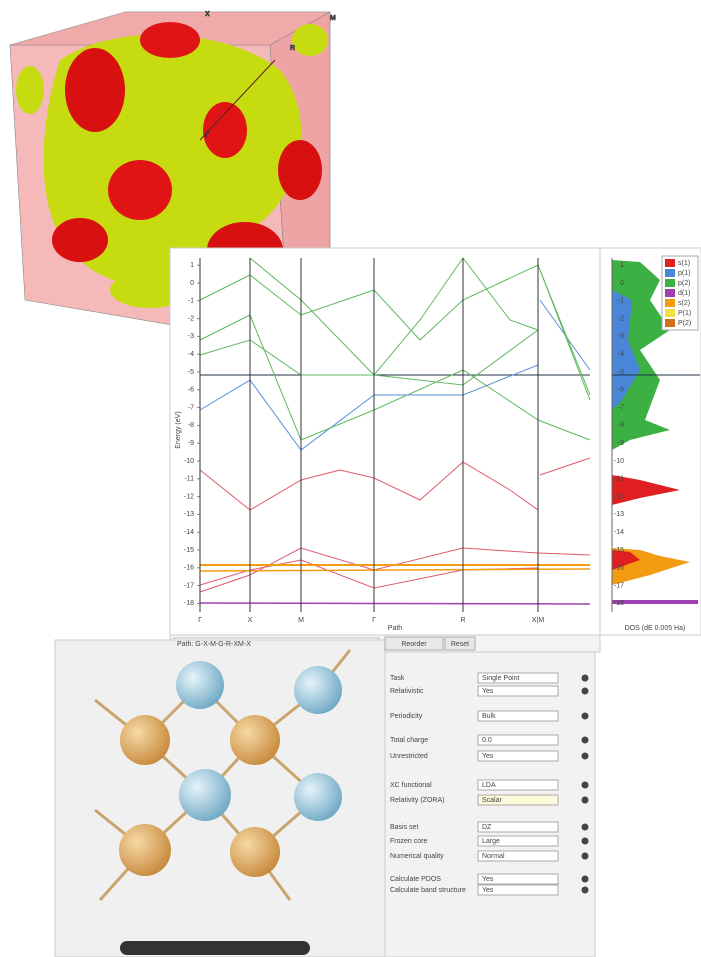 This screenshot has width=701, height=957. Describe the element at coordinates (409, 756) in the screenshot. I see `setting-label: Unrestricted` at that location.